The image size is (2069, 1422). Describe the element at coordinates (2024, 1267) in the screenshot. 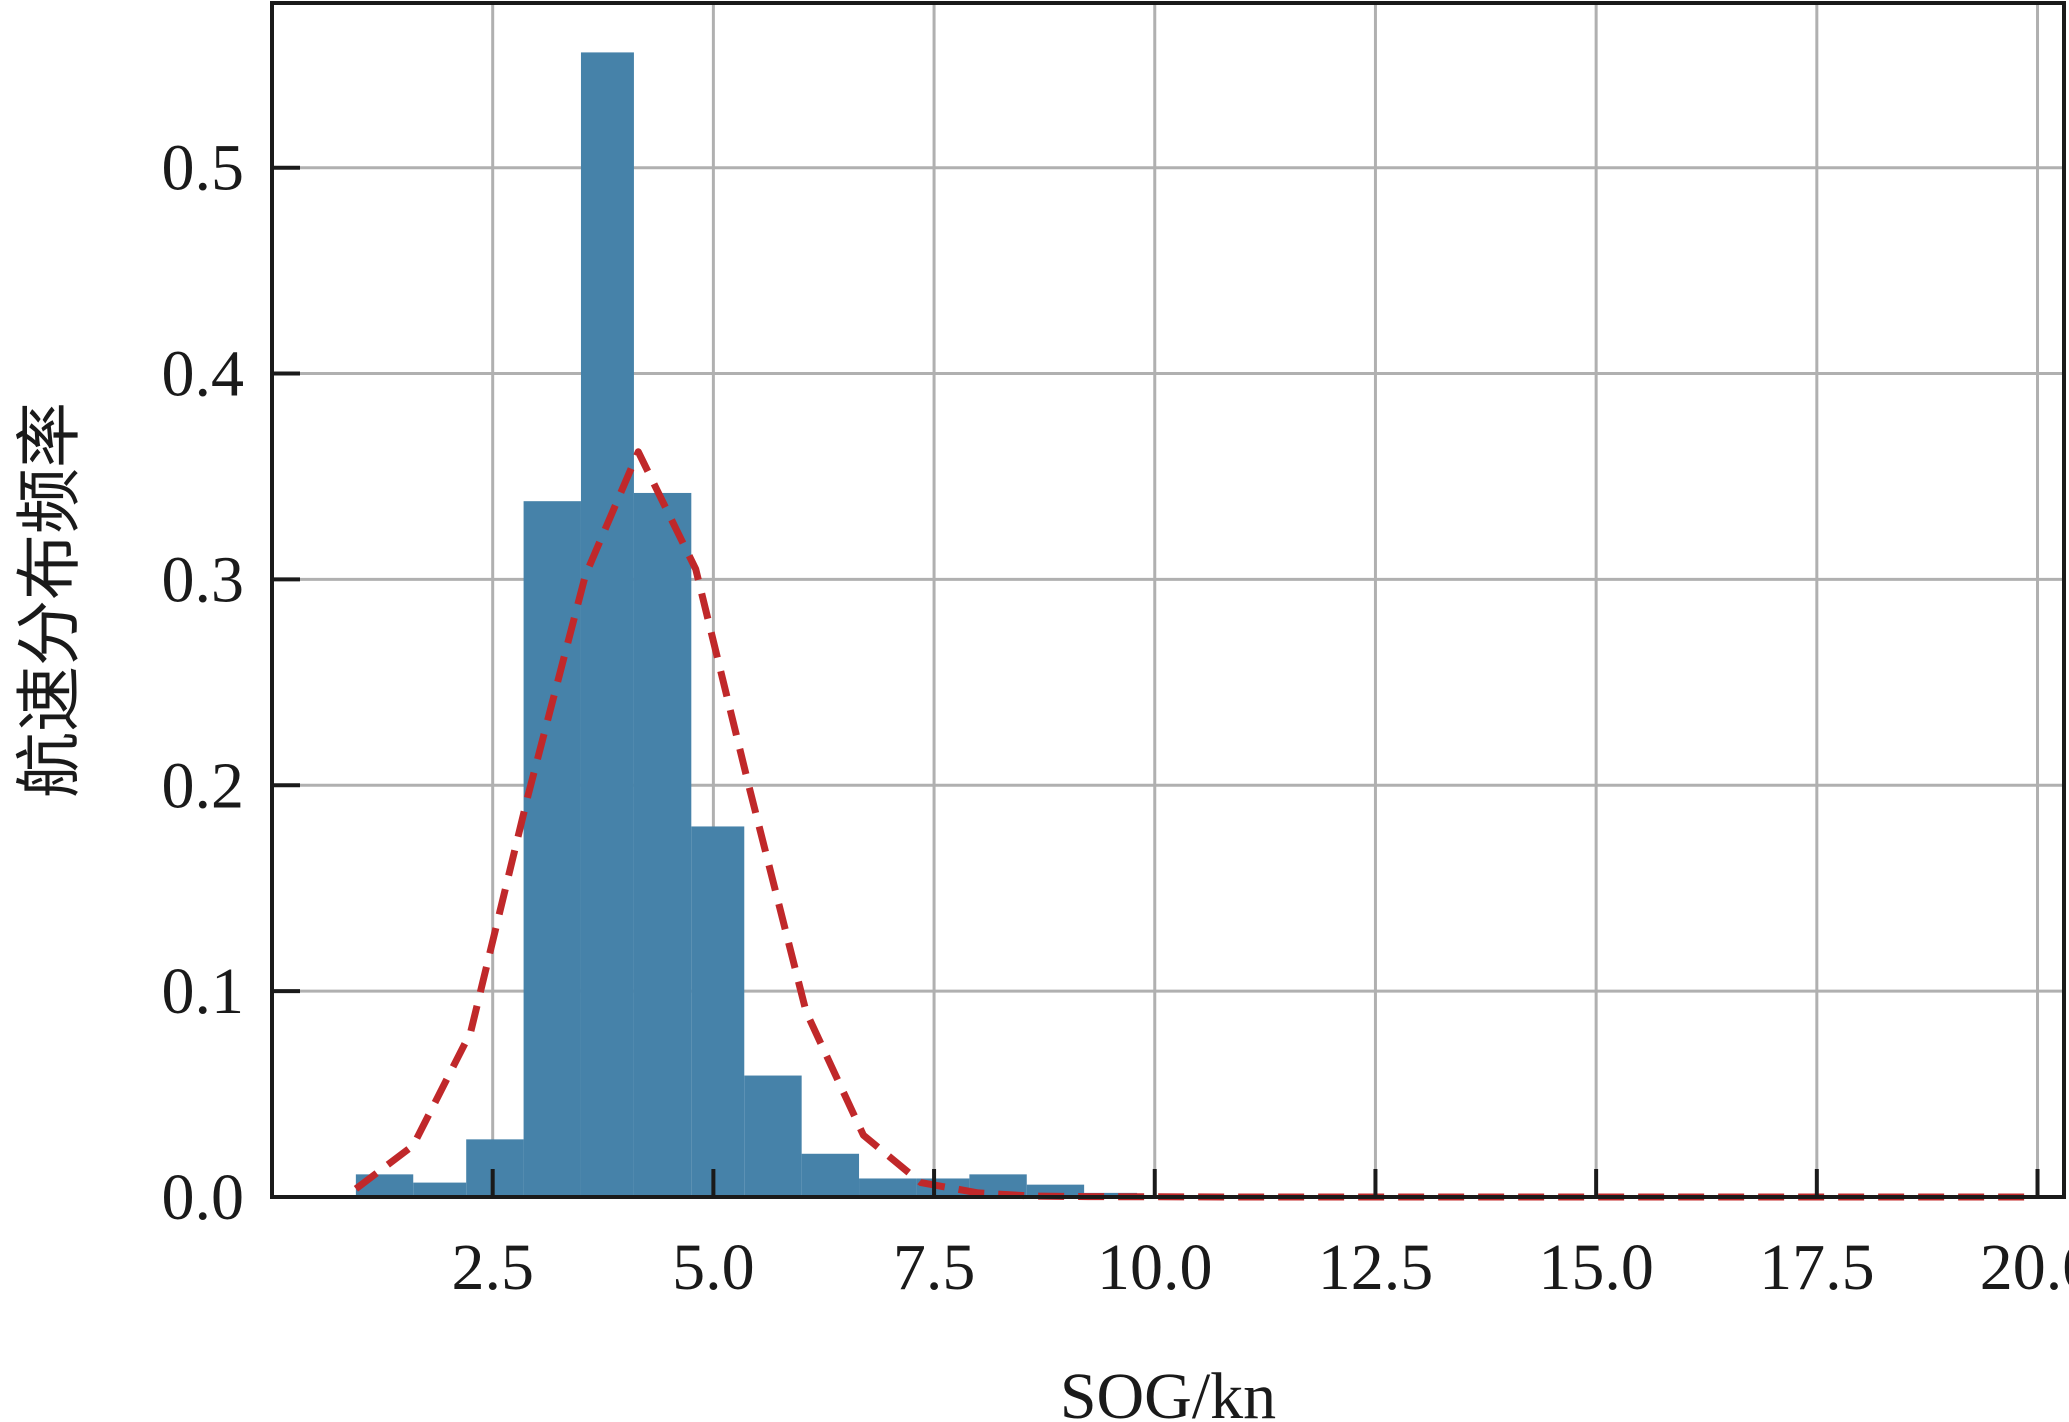

I see `x-tick-label-7: 20.0` at that location.